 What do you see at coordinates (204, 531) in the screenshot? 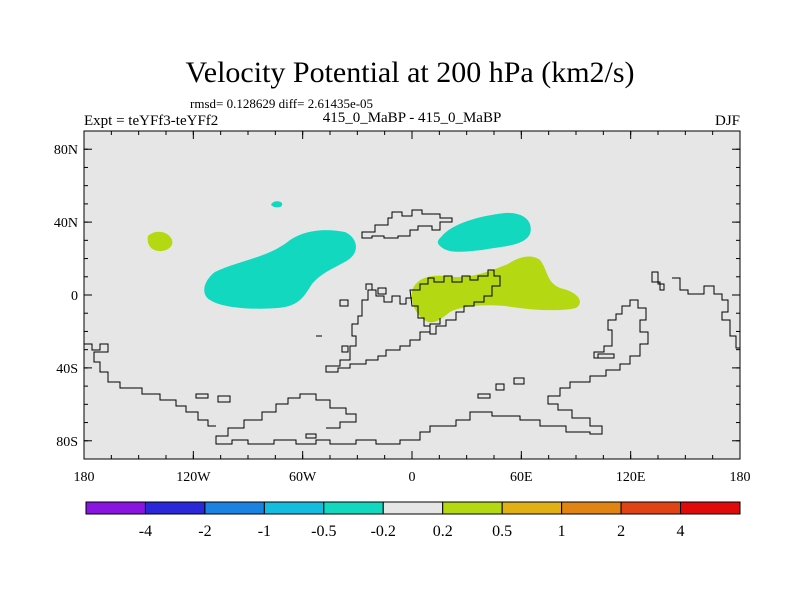
I see `colorbar-label: -2` at bounding box center [204, 531].